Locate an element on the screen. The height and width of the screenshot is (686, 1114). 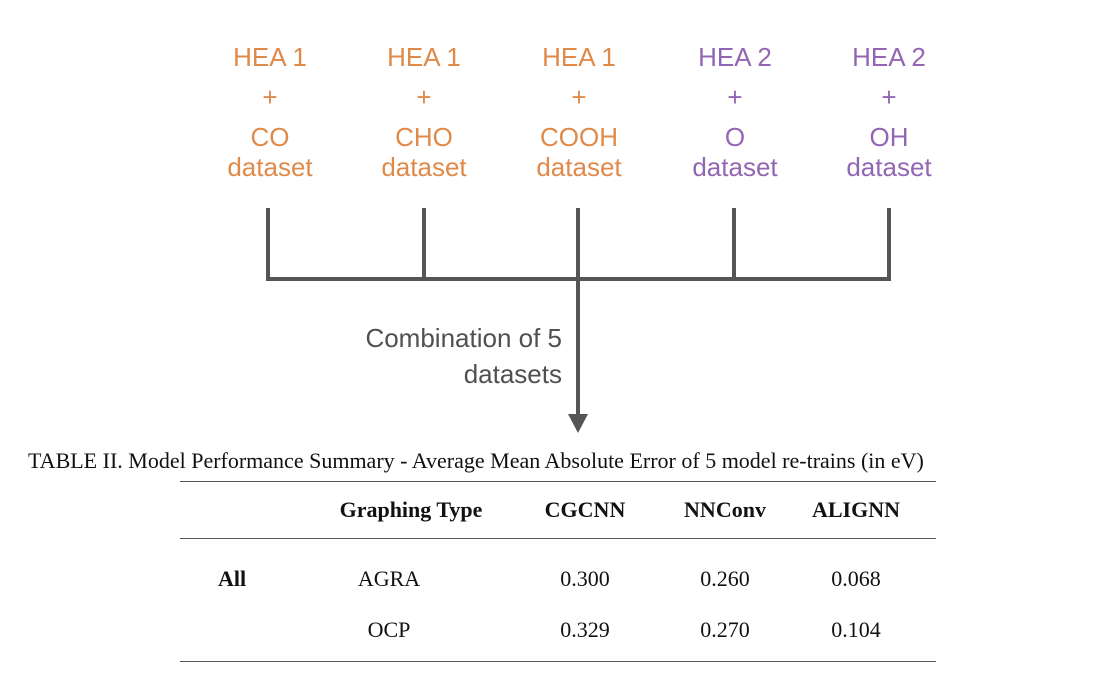
adsorbate-label: CHO is located at coordinates (424, 137).